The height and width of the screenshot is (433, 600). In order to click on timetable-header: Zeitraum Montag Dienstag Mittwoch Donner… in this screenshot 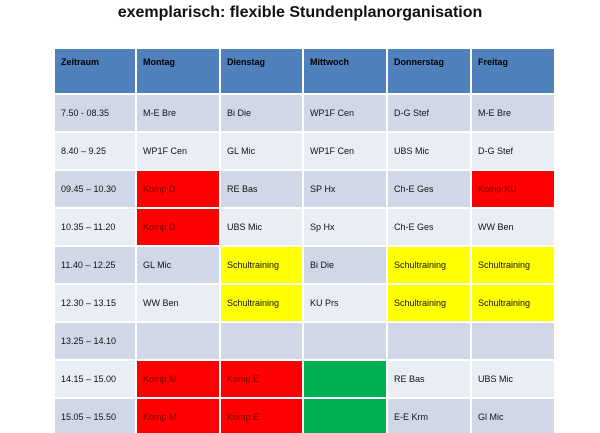, I will do `click(304, 71)`.